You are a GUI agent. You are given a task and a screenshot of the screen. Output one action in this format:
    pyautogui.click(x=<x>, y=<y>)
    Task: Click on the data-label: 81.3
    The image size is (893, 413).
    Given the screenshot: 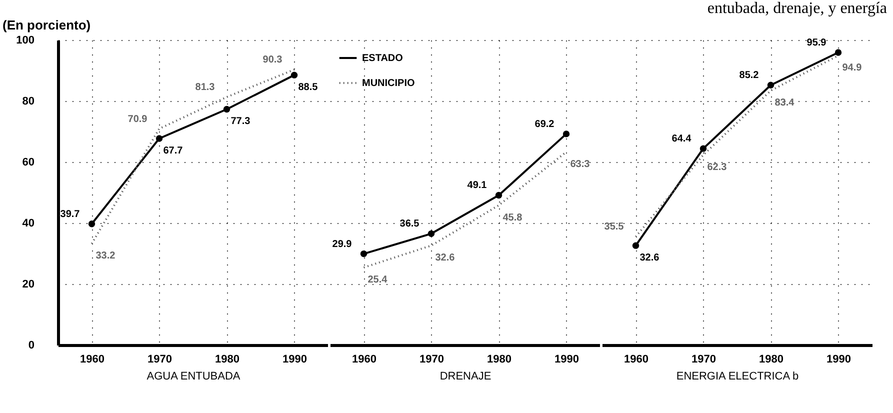 What is the action you would take?
    pyautogui.click(x=205, y=88)
    